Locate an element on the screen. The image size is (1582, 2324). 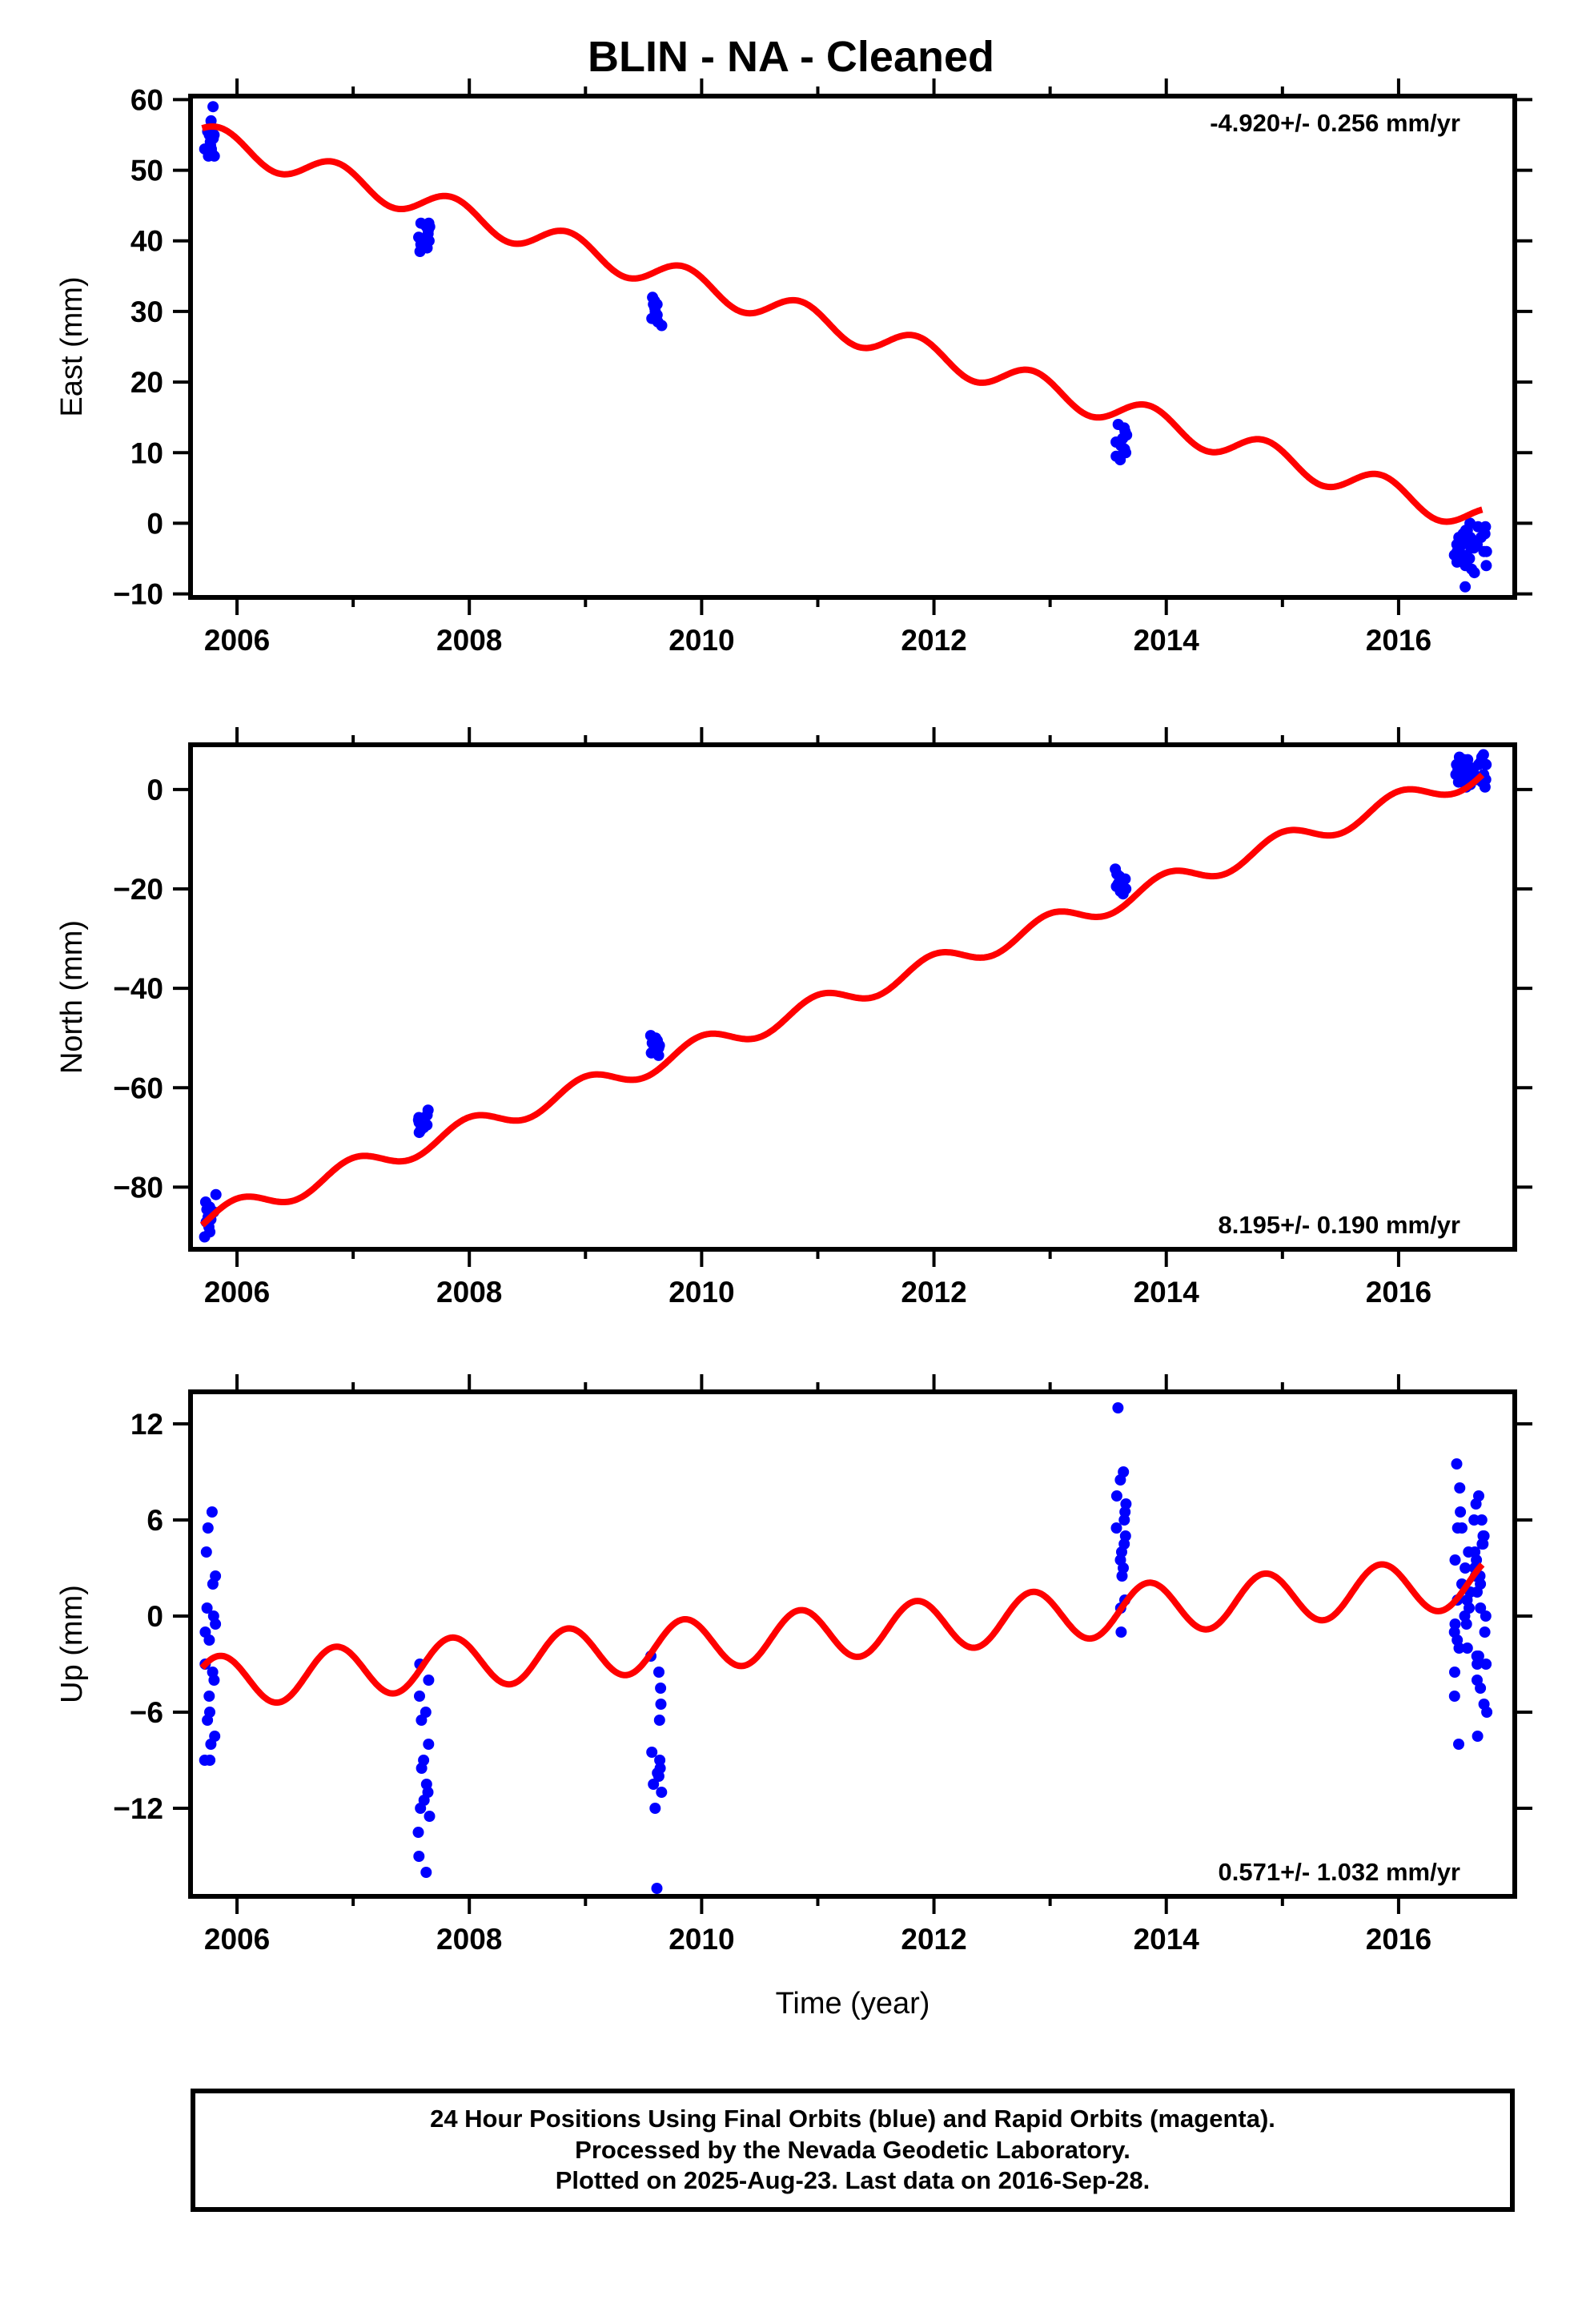
y-tick-label: 6 is located at coordinates (155, 1520).